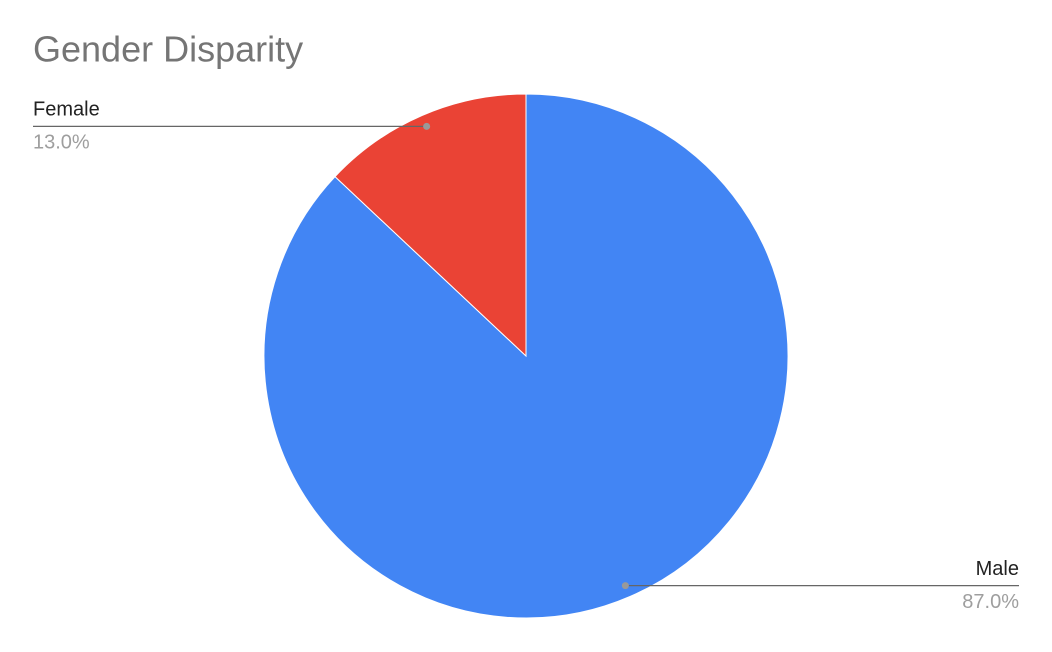  I want to click on slice-label: Male, so click(997, 569).